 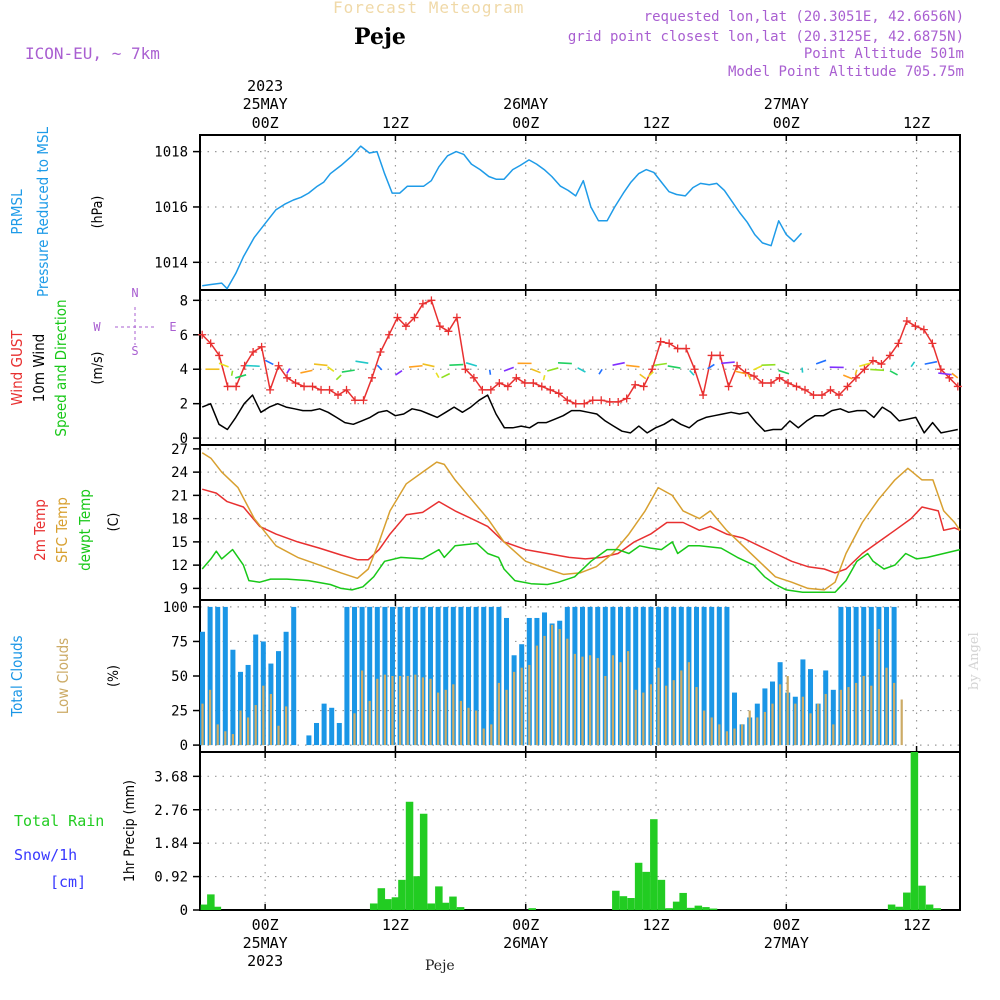 What do you see at coordinates (59, 821) in the screenshot?
I see `rain-label: Total Rain` at bounding box center [59, 821].